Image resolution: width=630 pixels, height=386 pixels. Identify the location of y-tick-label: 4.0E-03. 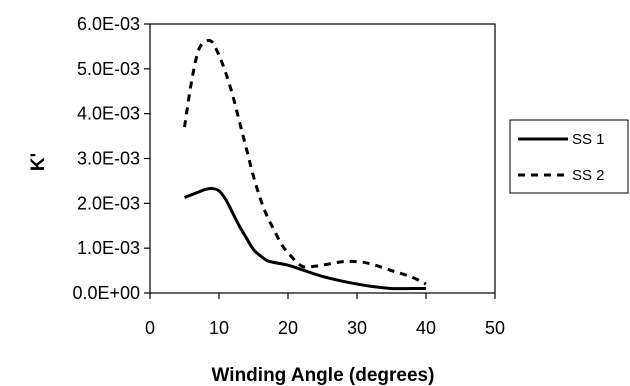
(108, 114).